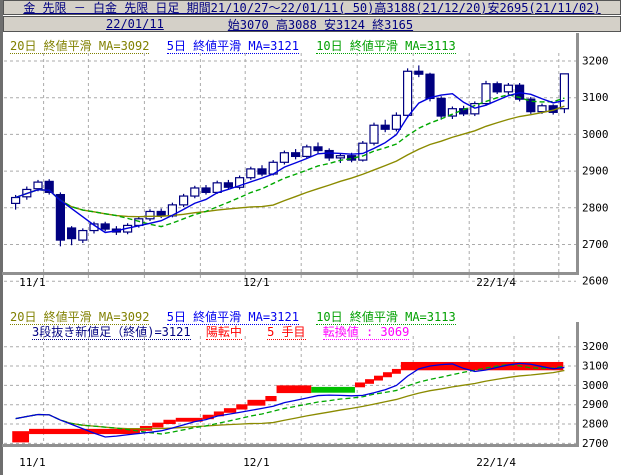 This screenshot has width=624, height=475. I want to click on quote-ohlc: 始3070 高3088 安3124 終3165, so click(320, 24).